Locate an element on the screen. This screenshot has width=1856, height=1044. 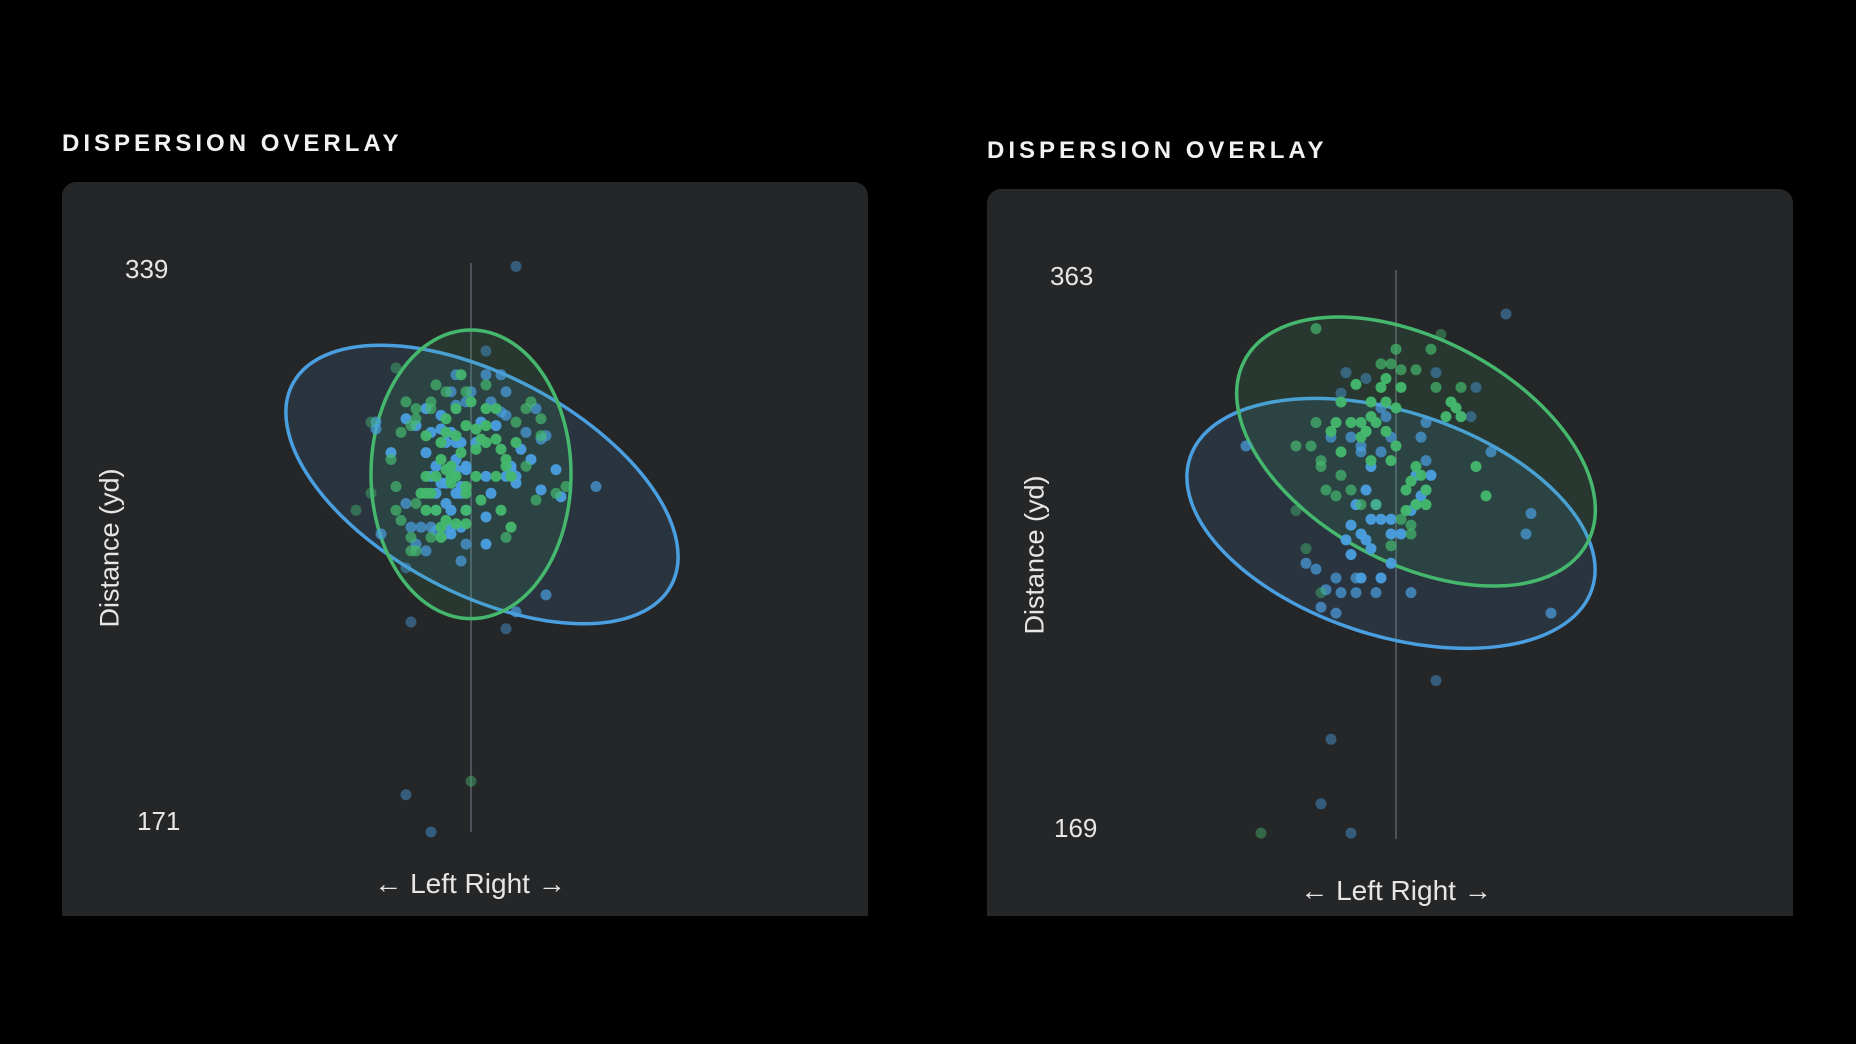
y-axis-max-label: 363 is located at coordinates (1072, 276).